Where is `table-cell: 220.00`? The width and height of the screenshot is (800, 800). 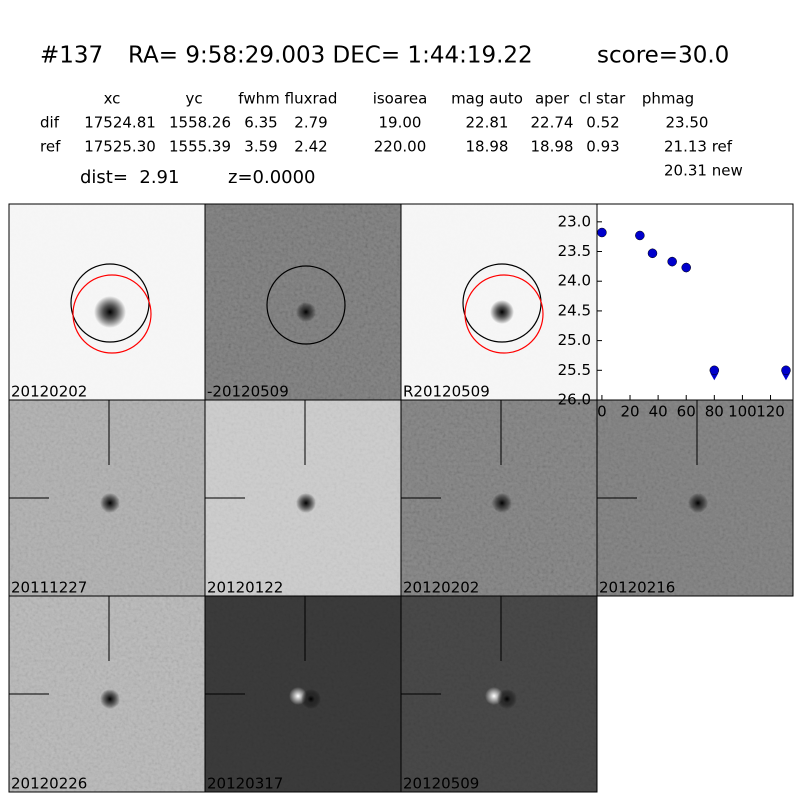 table-cell: 220.00 is located at coordinates (400, 147).